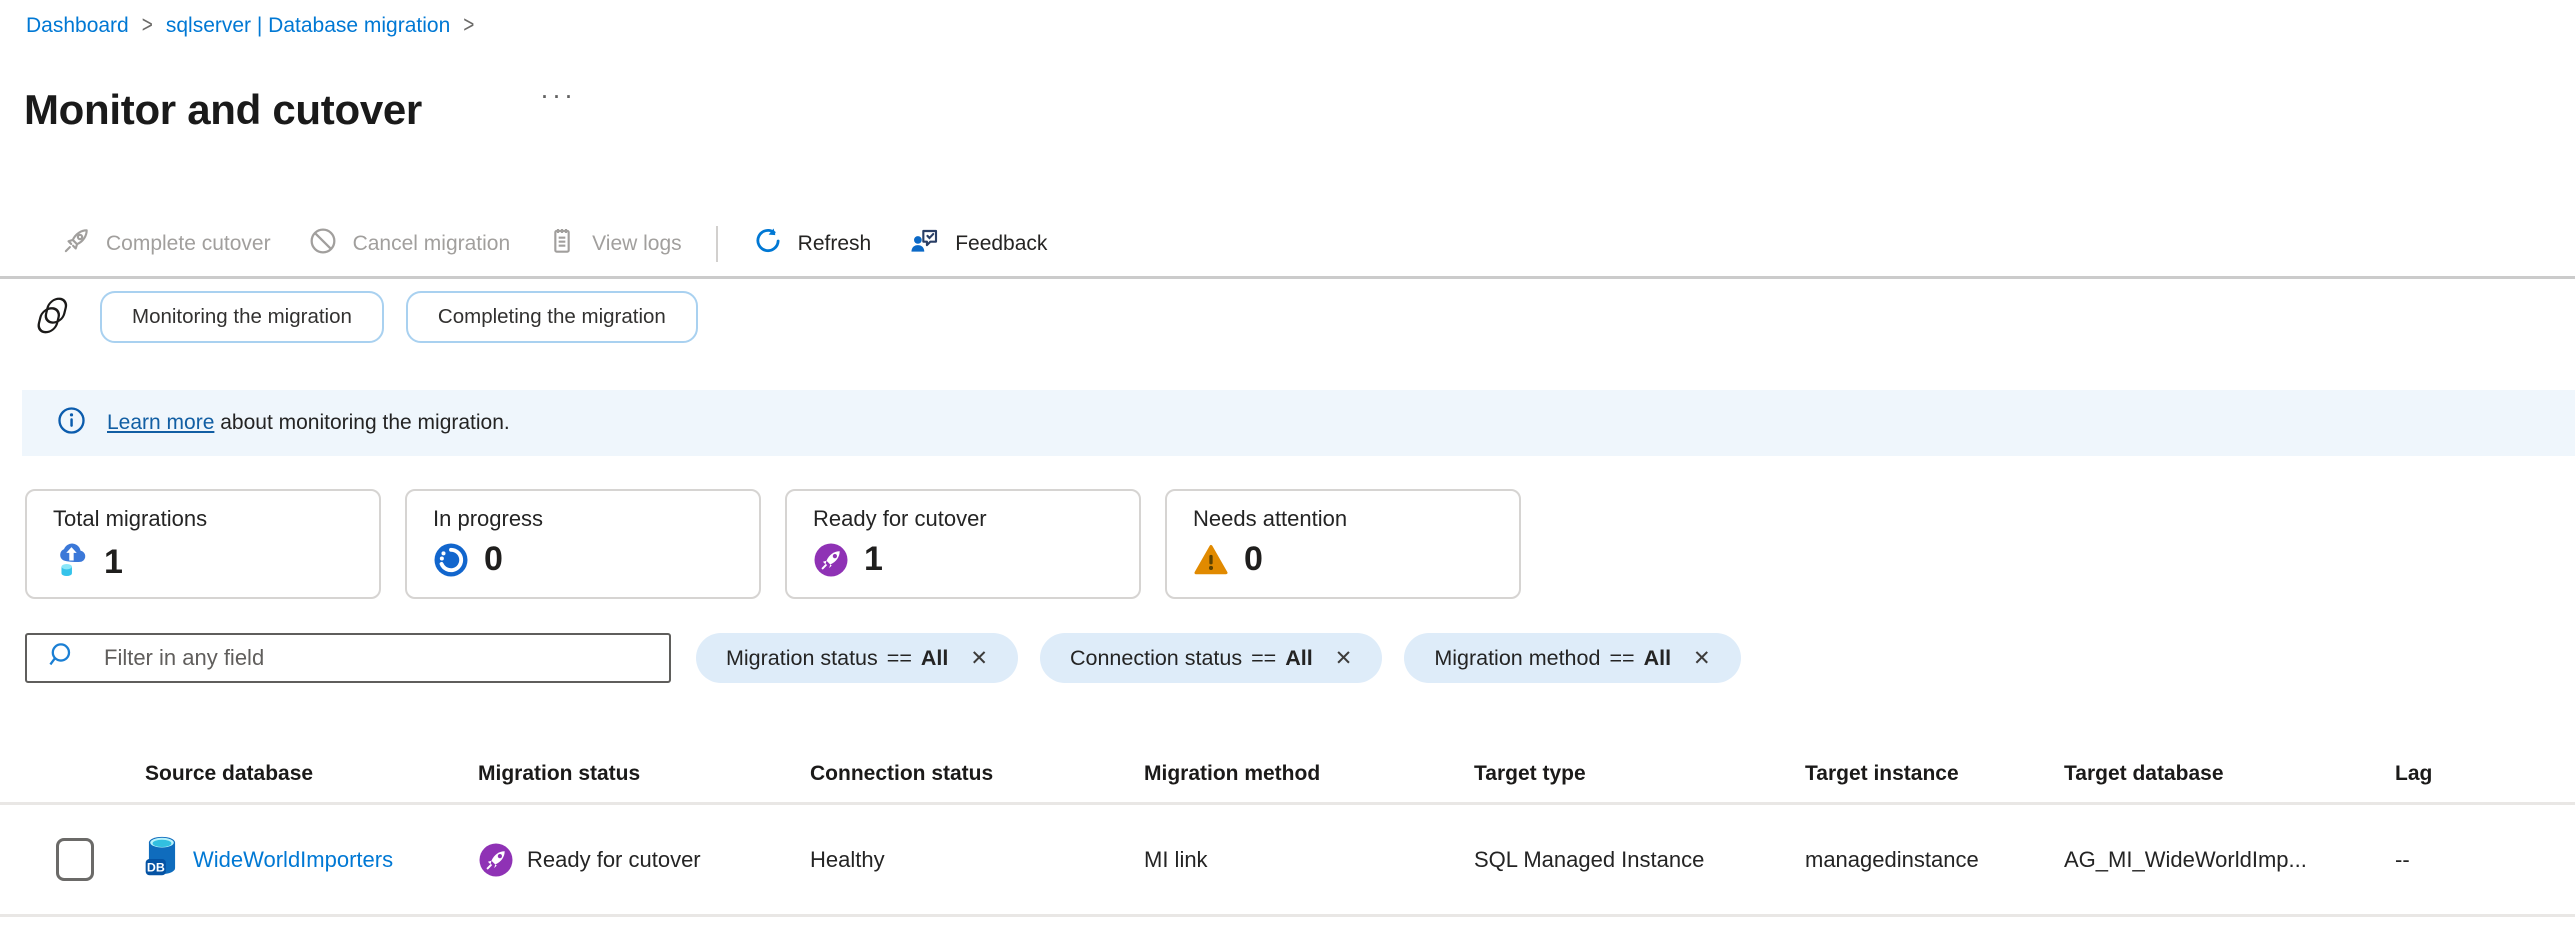 Image resolution: width=2575 pixels, height=940 pixels. Describe the element at coordinates (551, 317) in the screenshot. I see `tab-completing-the-migration: Completing the migration` at that location.